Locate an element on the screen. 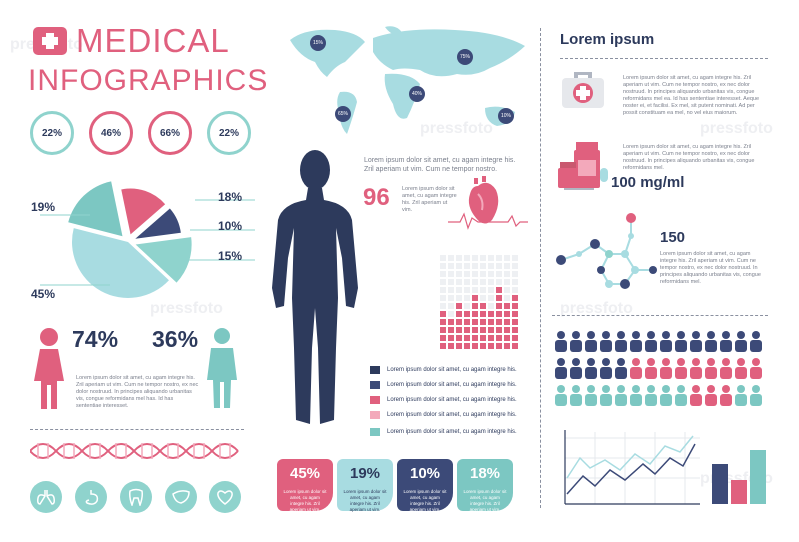  liver-icon is located at coordinates (181, 497).